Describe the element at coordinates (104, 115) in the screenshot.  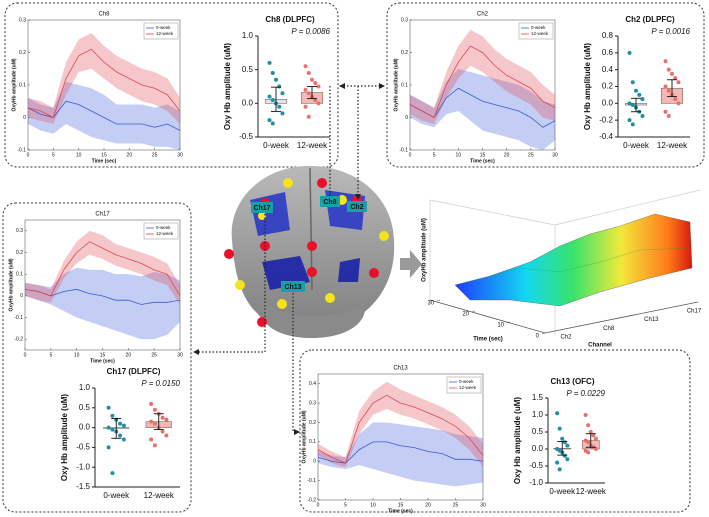
I see `confidence-band` at that location.